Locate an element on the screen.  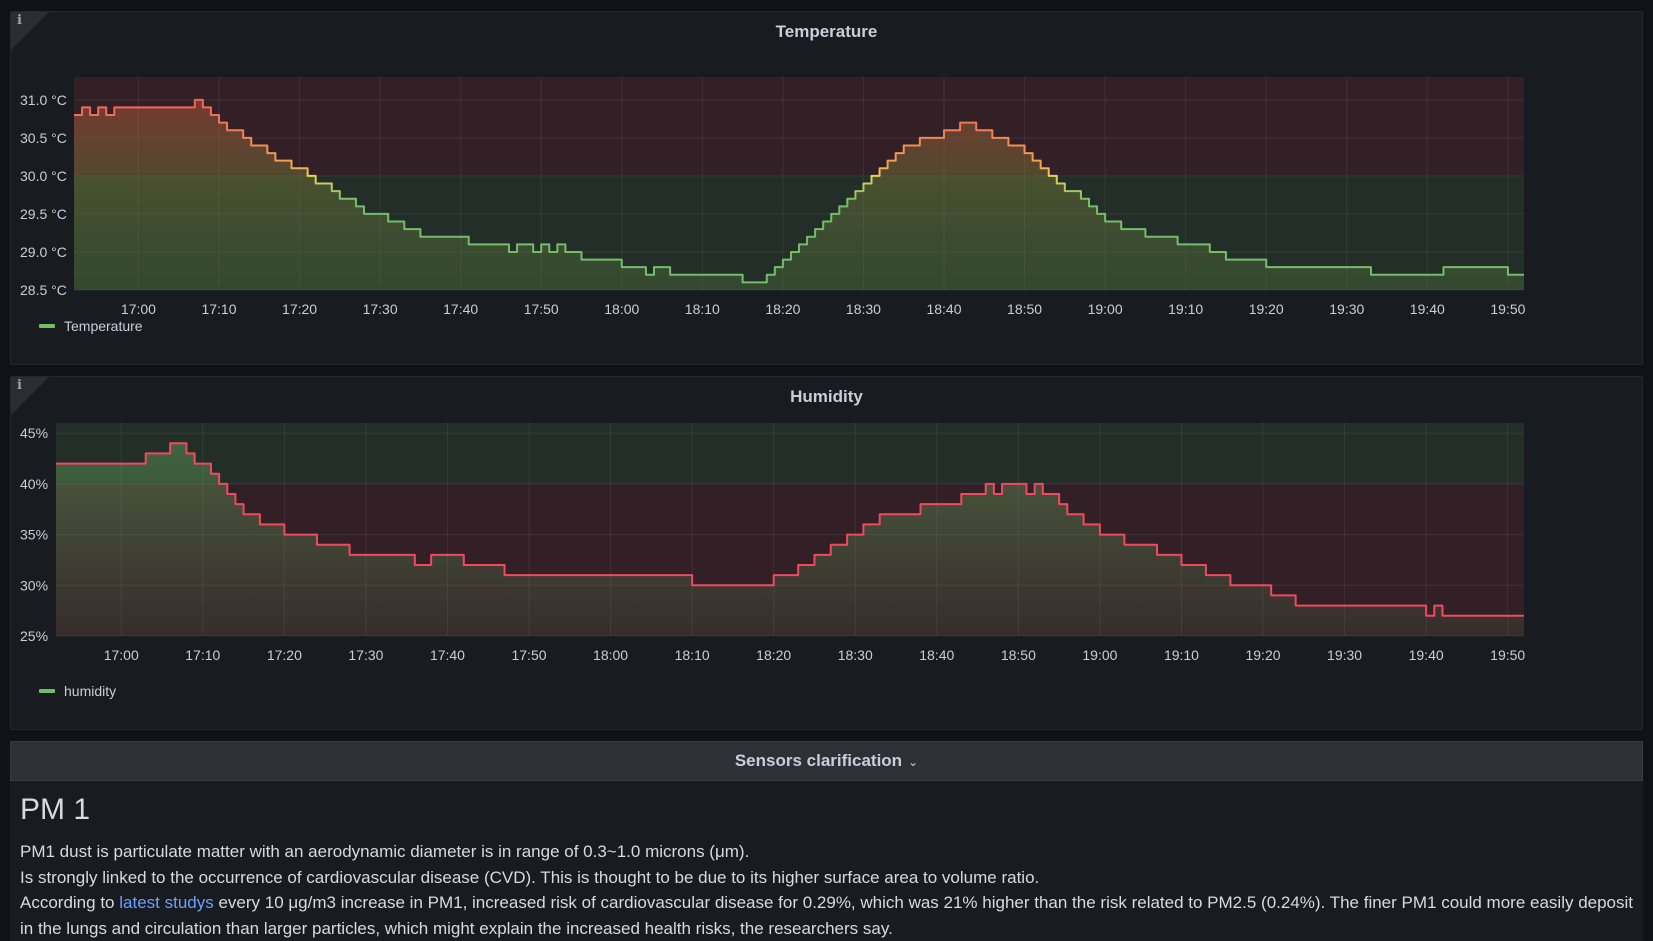
chevron-down-icon: ⌄ is located at coordinates (913, 762).